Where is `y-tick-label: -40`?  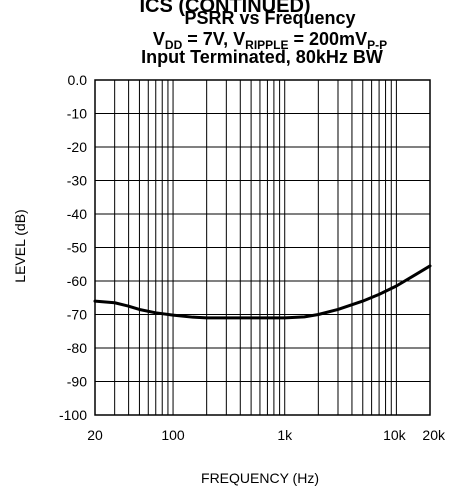
y-tick-label: -40 is located at coordinates (77, 214).